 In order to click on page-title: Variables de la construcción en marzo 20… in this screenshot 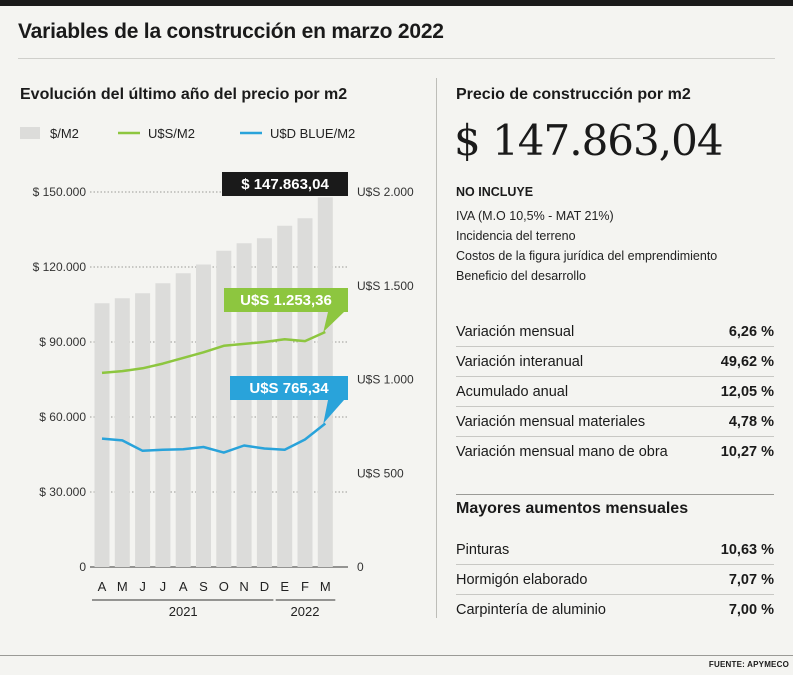, I will do `click(231, 31)`.